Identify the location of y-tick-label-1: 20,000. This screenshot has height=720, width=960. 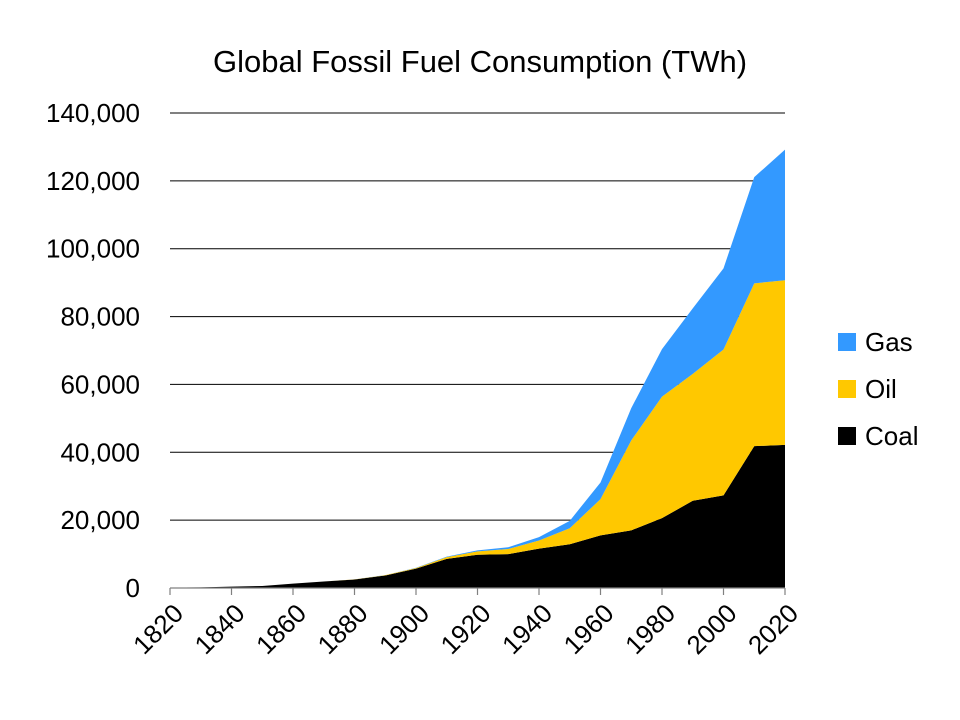
(100, 520).